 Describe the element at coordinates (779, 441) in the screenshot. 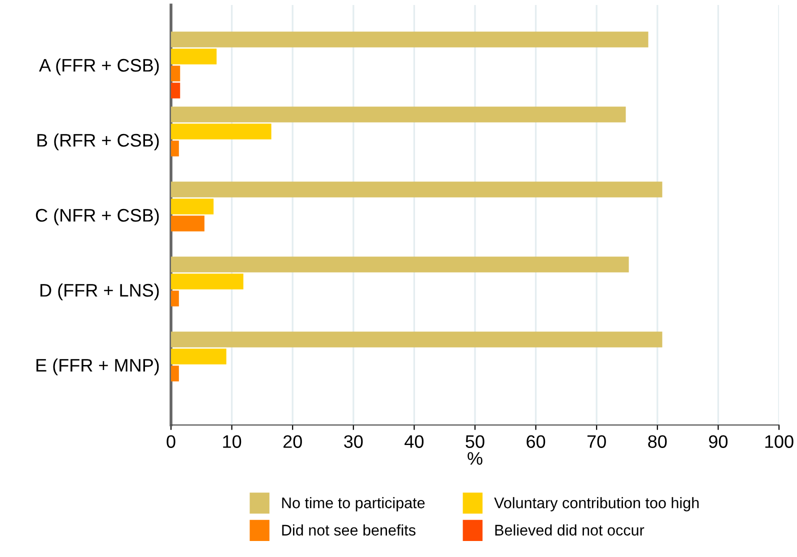

I see `x-tick-label: 100` at that location.